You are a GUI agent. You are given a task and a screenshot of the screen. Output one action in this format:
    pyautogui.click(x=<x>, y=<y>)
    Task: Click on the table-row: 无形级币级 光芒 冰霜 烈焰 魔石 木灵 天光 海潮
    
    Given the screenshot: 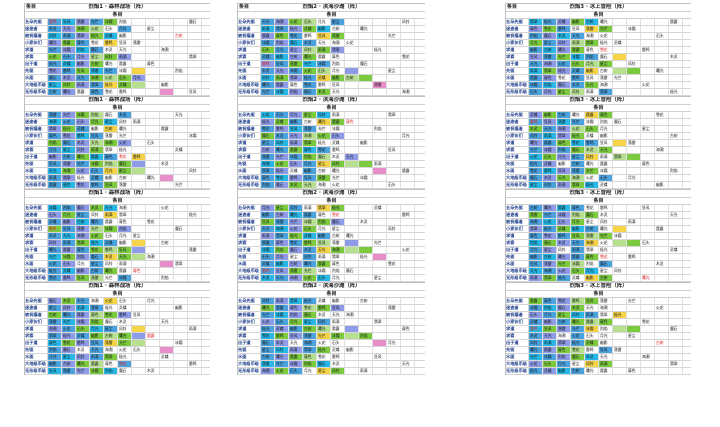 What is the action you would take?
    pyautogui.click(x=331, y=92)
    